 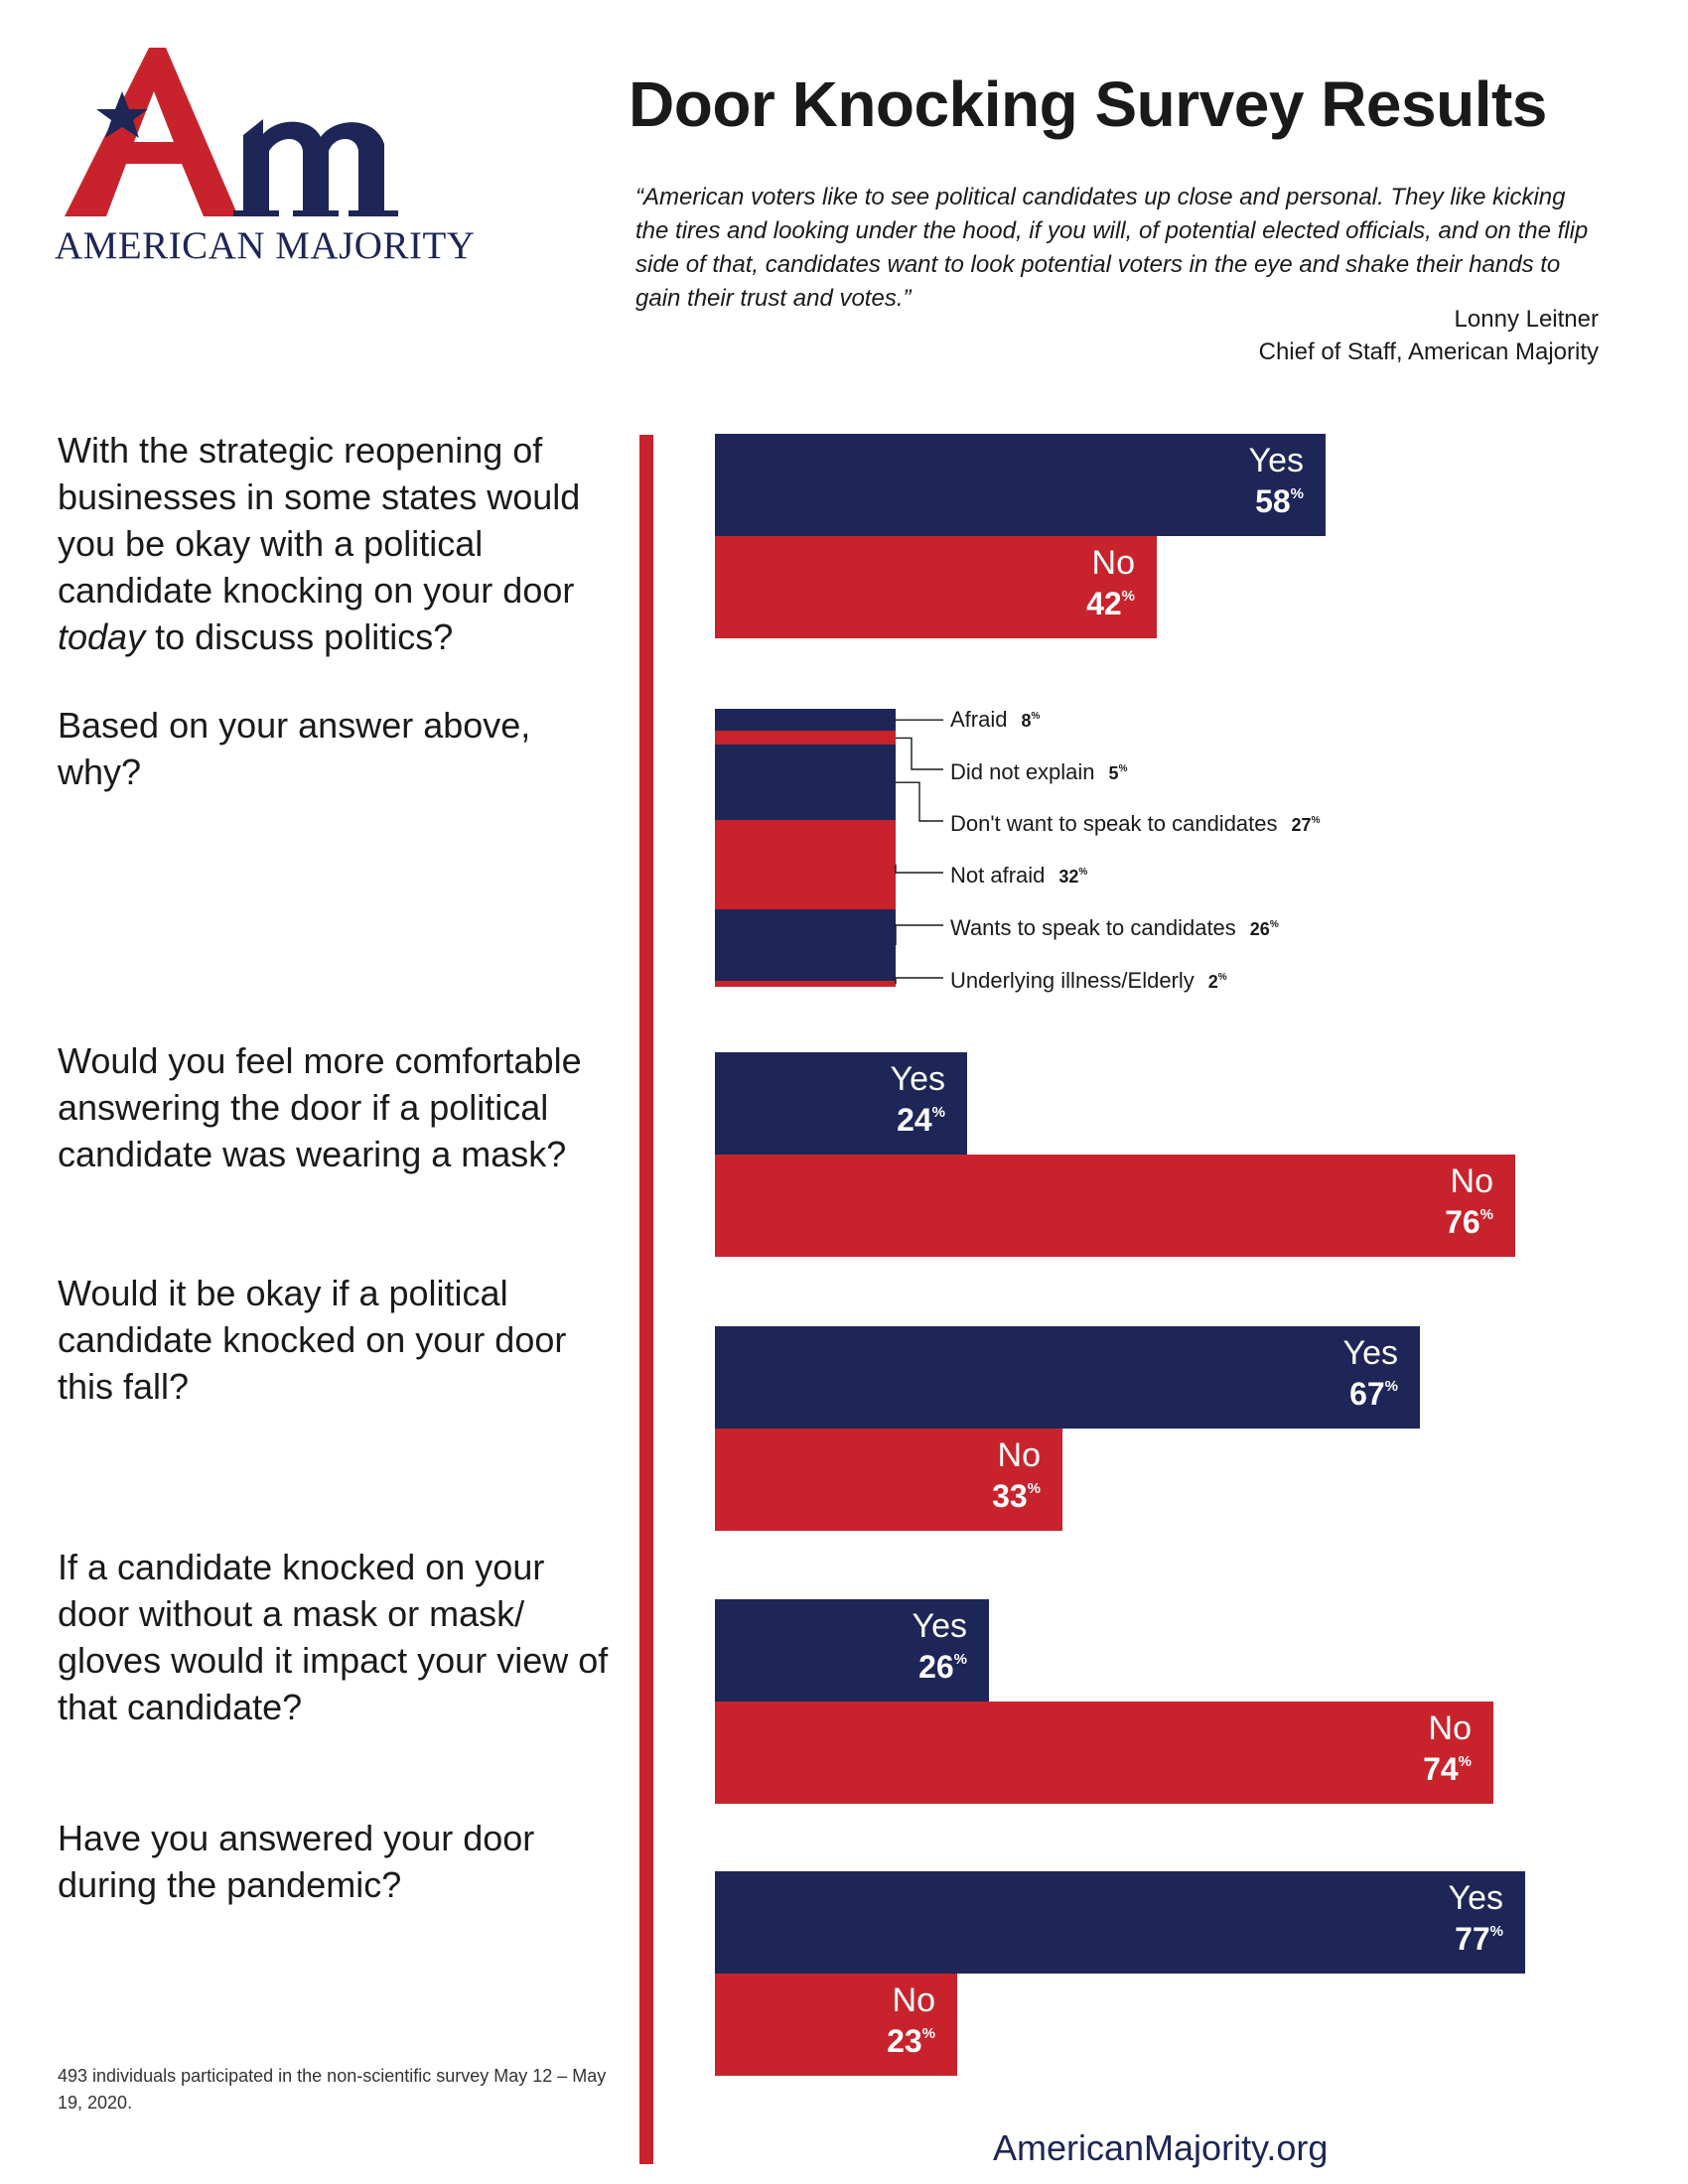 What do you see at coordinates (1306, 825) in the screenshot?
I see `reason-value-3: 27%` at bounding box center [1306, 825].